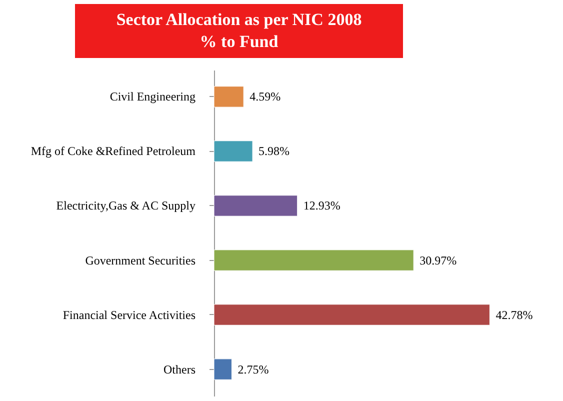  What do you see at coordinates (153, 97) in the screenshot?
I see `y-tick-label: Civil Engineering` at bounding box center [153, 97].